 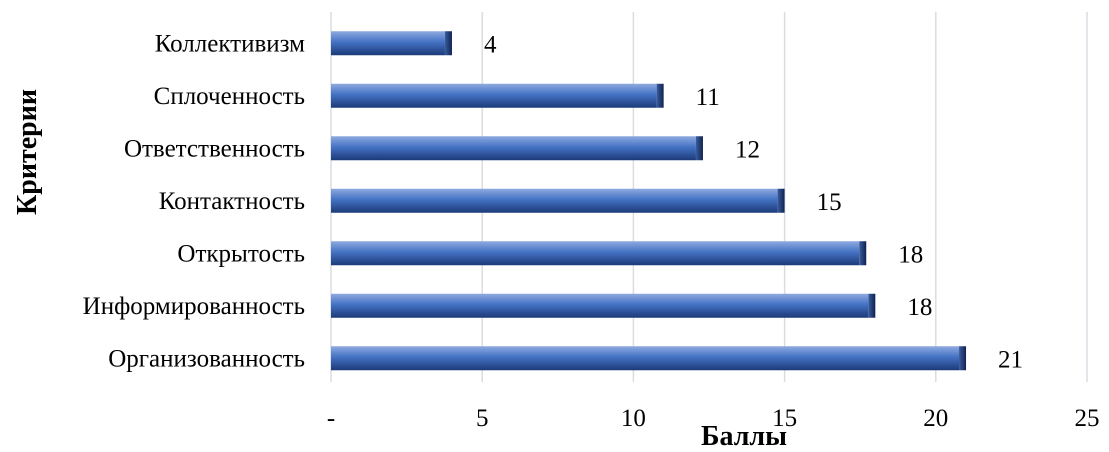 What do you see at coordinates (214, 148) in the screenshot?
I see `category-label: Ответственность` at bounding box center [214, 148].